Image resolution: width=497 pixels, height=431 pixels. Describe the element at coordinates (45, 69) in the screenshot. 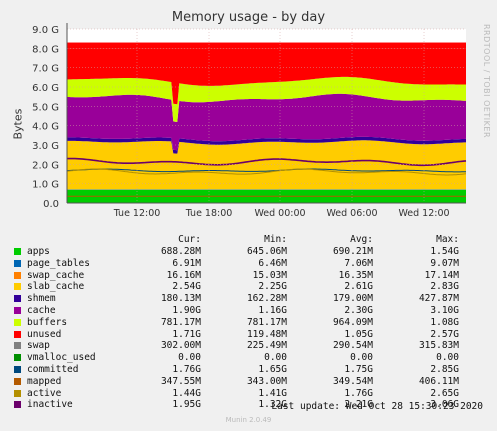

I see `y-tick-label: 7.0 G` at that location.